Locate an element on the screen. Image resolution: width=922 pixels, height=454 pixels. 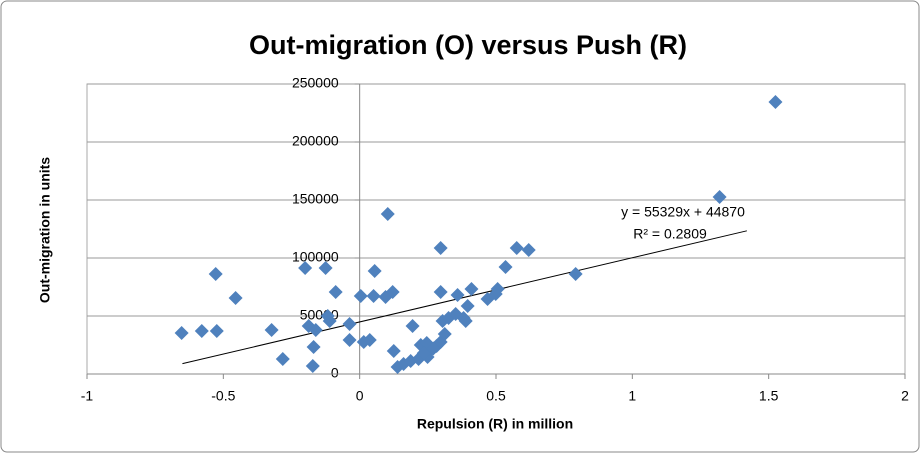
y-axis-label: Out-migration in units is located at coordinates (45, 230).